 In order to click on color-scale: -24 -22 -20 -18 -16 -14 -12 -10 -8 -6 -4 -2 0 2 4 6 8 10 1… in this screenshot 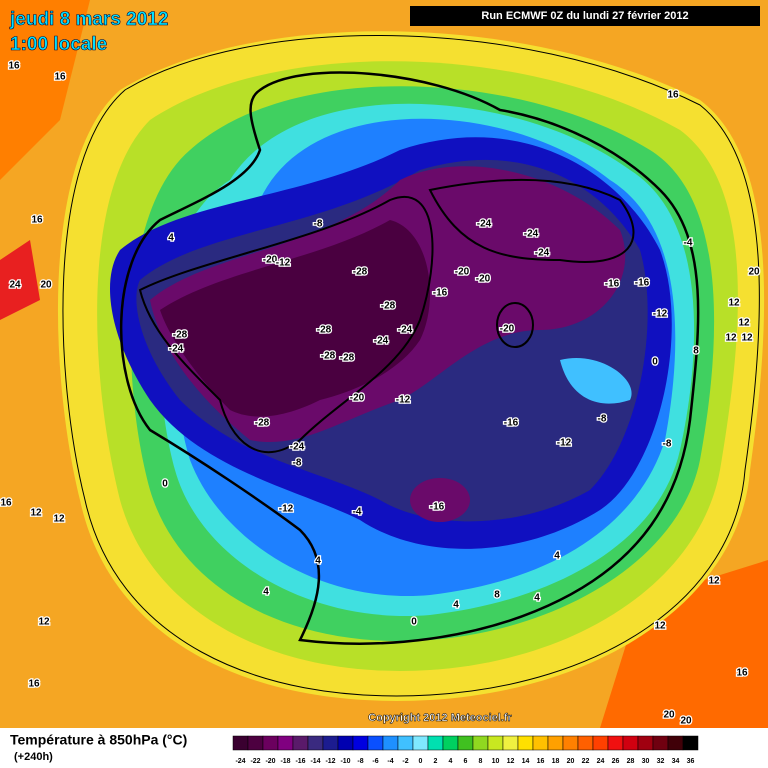, I will do `click(465, 750)`.